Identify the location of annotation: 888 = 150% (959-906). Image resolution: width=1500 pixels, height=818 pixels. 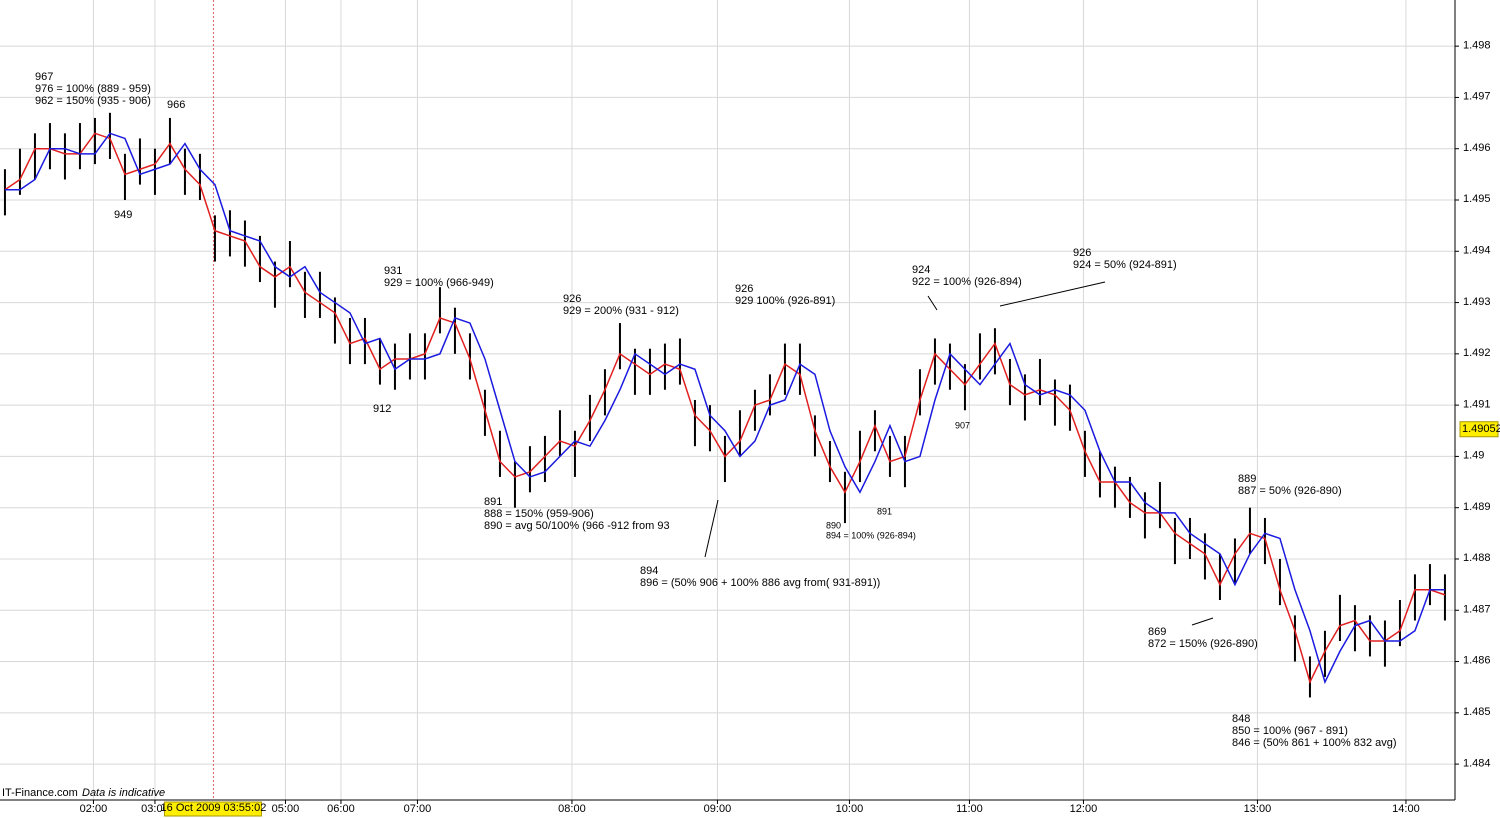
(539, 514).